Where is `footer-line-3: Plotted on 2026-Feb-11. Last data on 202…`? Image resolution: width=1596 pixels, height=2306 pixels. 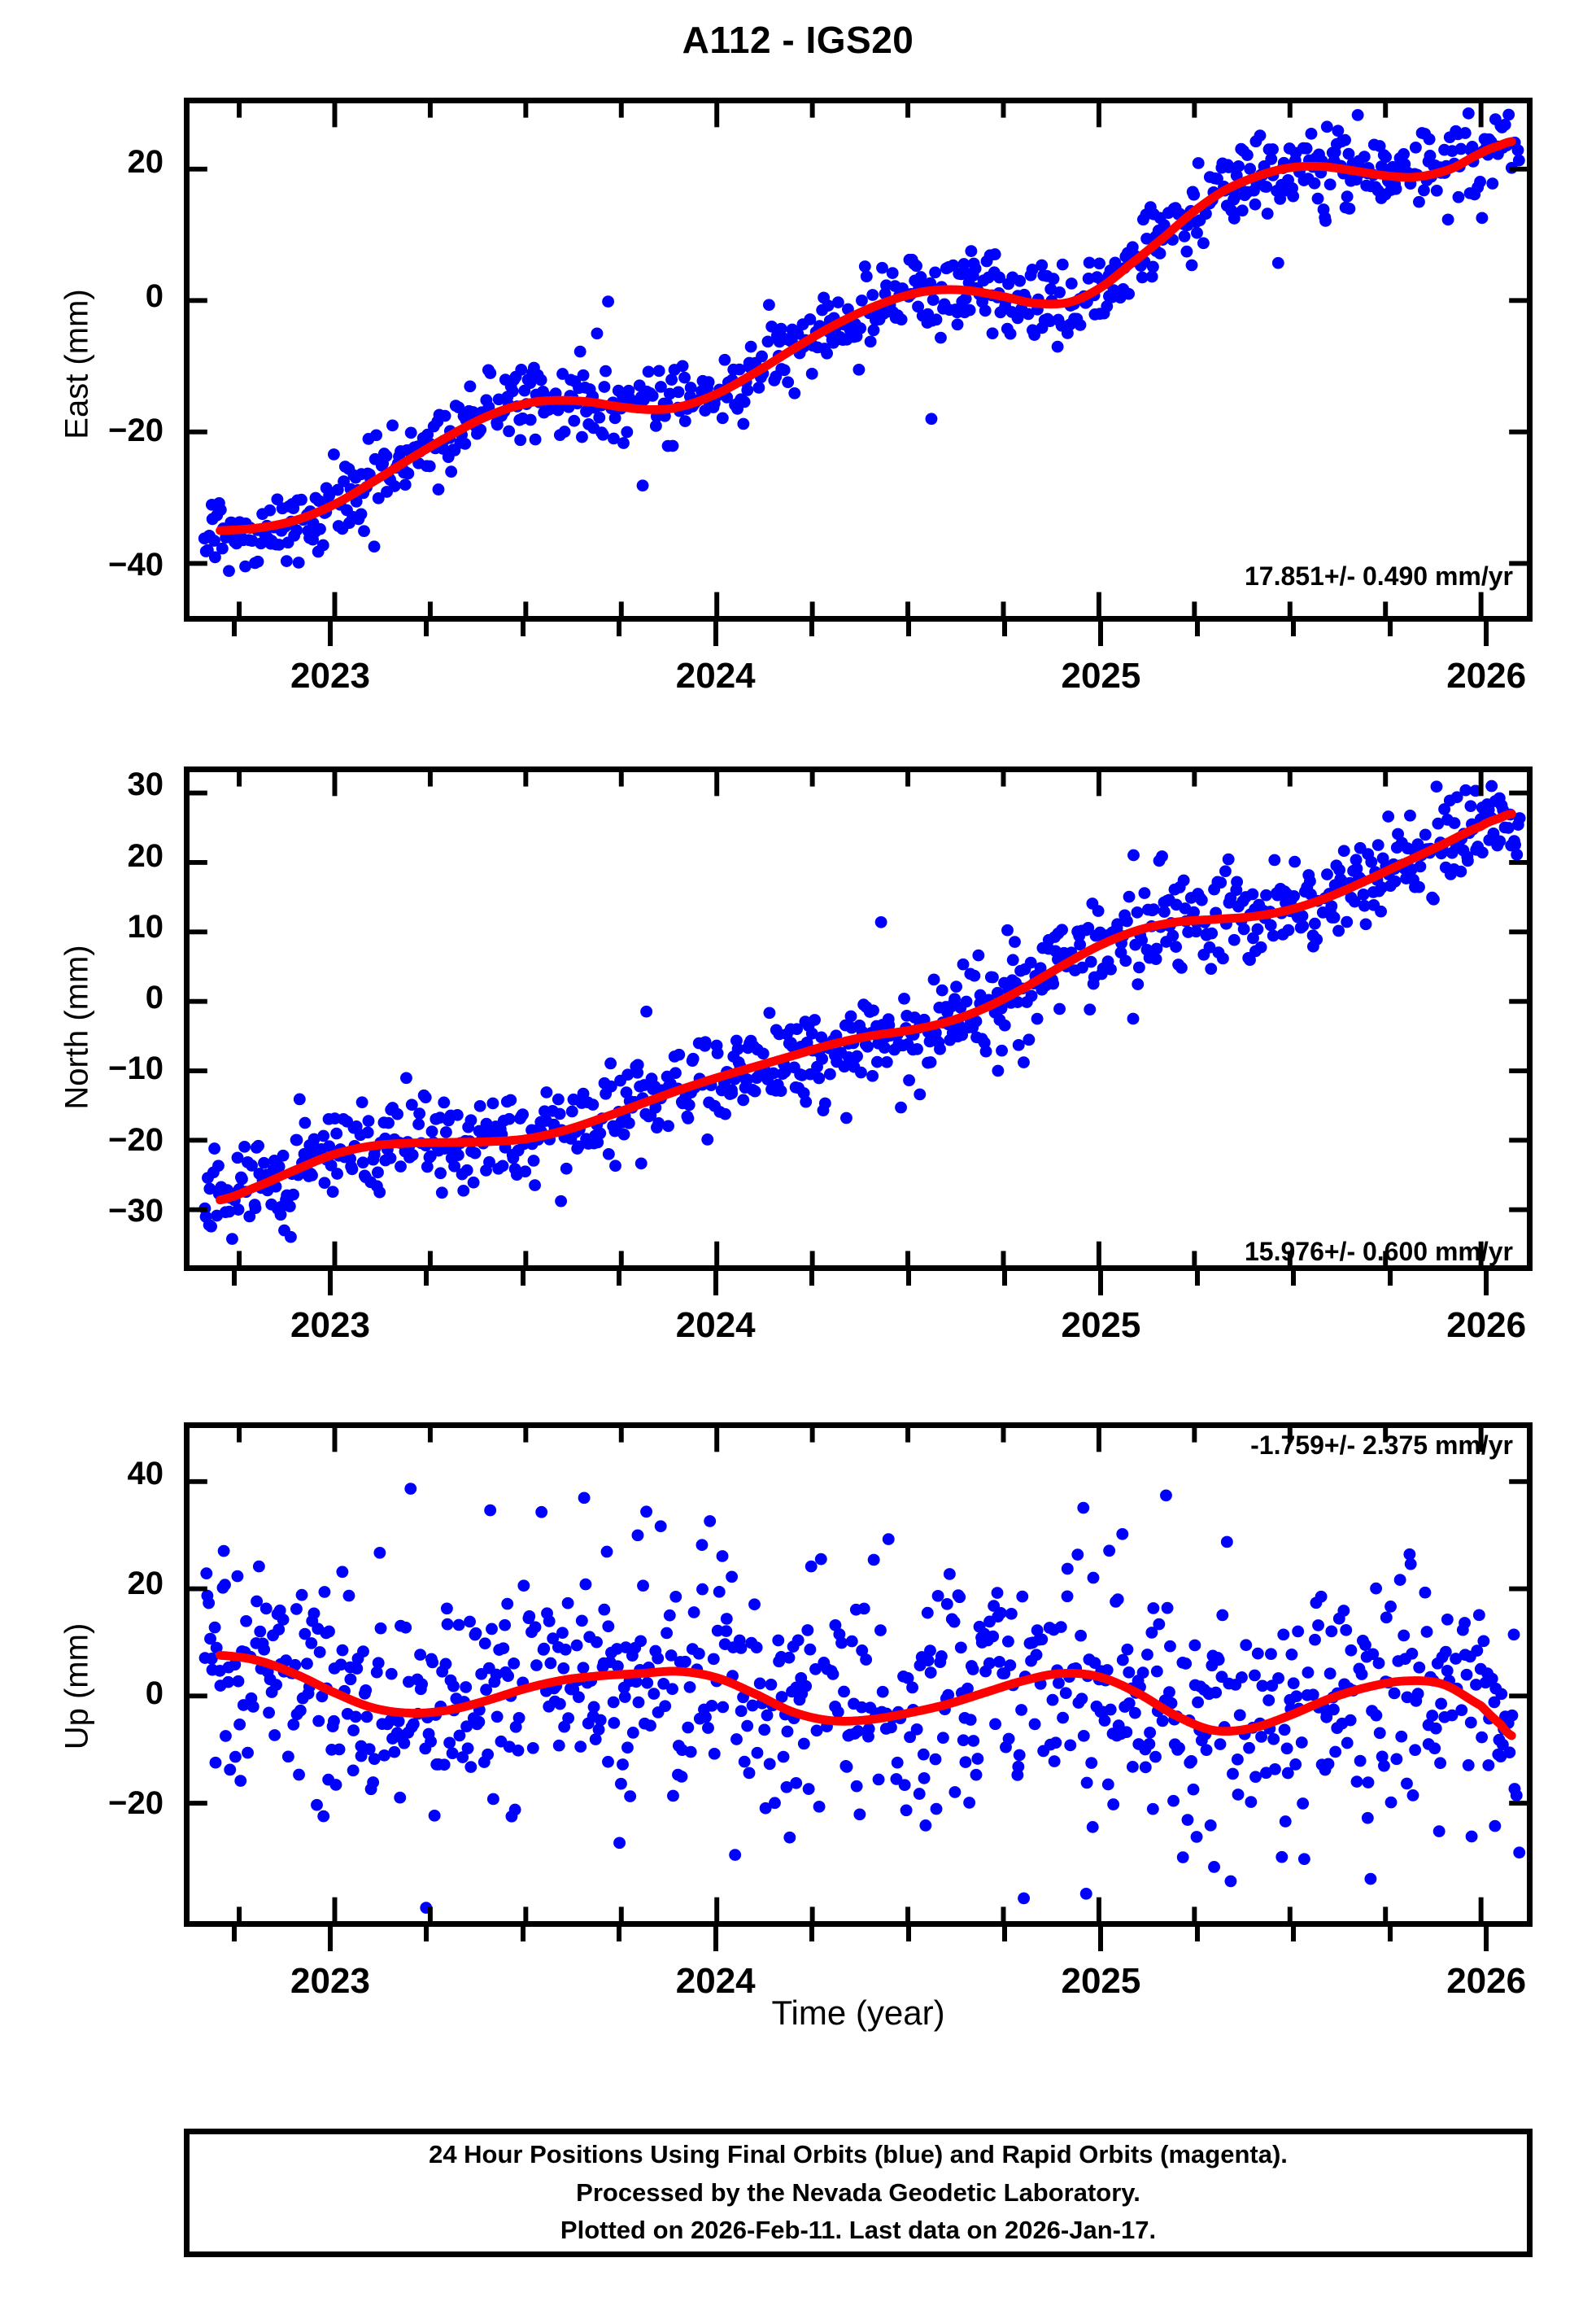 footer-line-3: Plotted on 2026-Feb-11. Last data on 202… is located at coordinates (858, 2230).